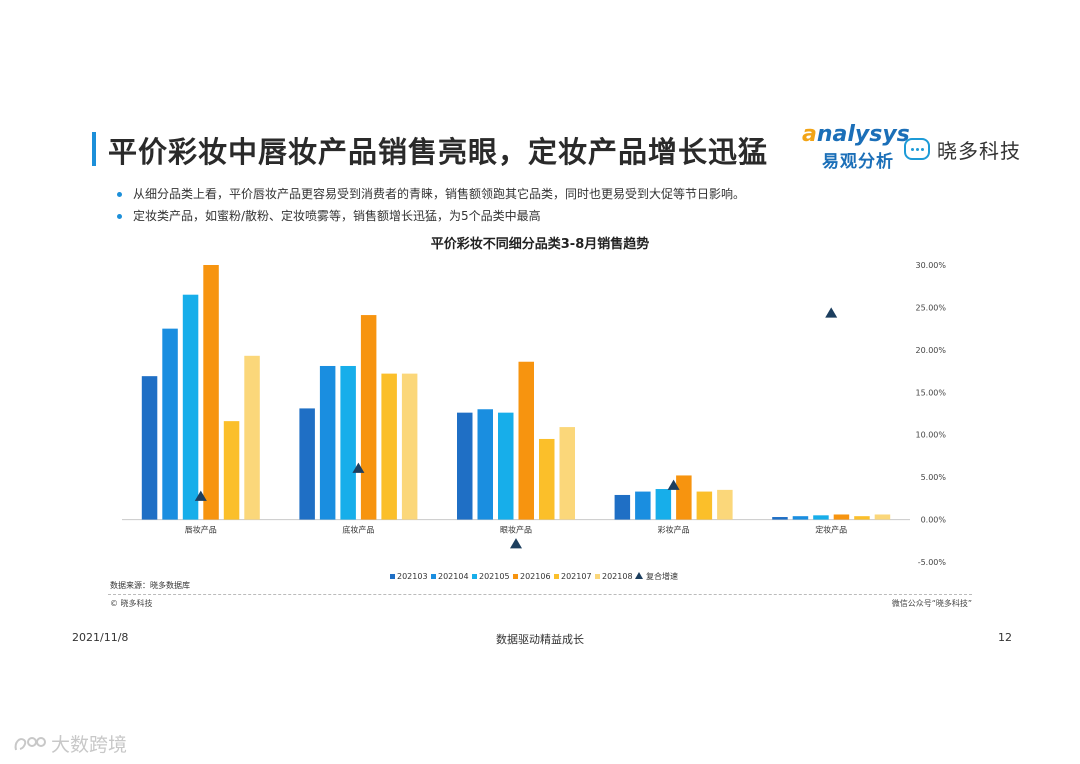 The width and height of the screenshot is (1080, 764). What do you see at coordinates (438, 152) in the screenshot?
I see `page-title: 平价彩妆中唇妆产品销售亮眼，定妆产品增长迅猛` at bounding box center [438, 152].